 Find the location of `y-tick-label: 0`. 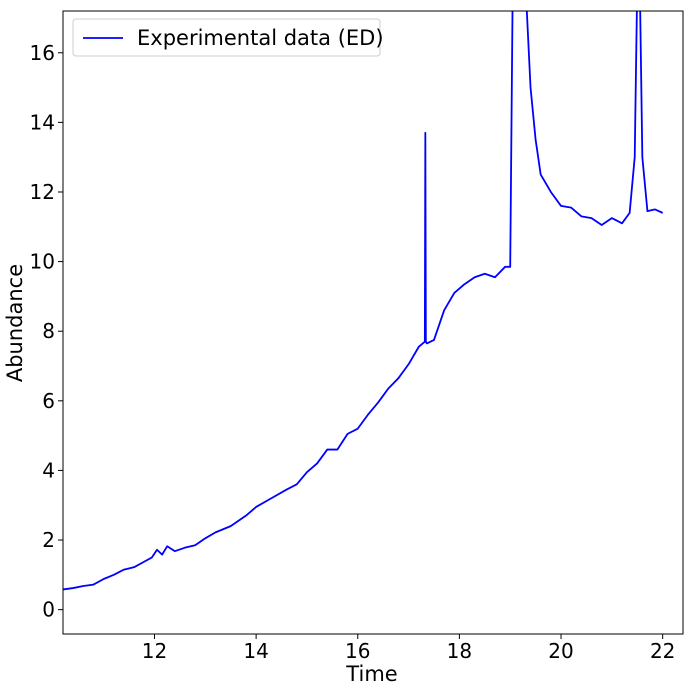

y-tick-label: 0 is located at coordinates (48, 610).